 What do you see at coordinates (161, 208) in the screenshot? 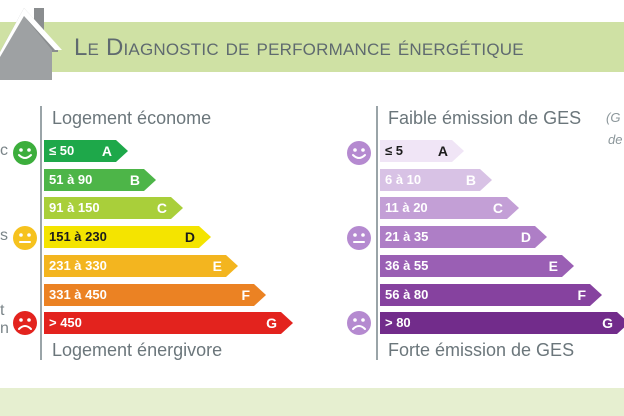
I see `energy-class-letter: C` at bounding box center [161, 208].